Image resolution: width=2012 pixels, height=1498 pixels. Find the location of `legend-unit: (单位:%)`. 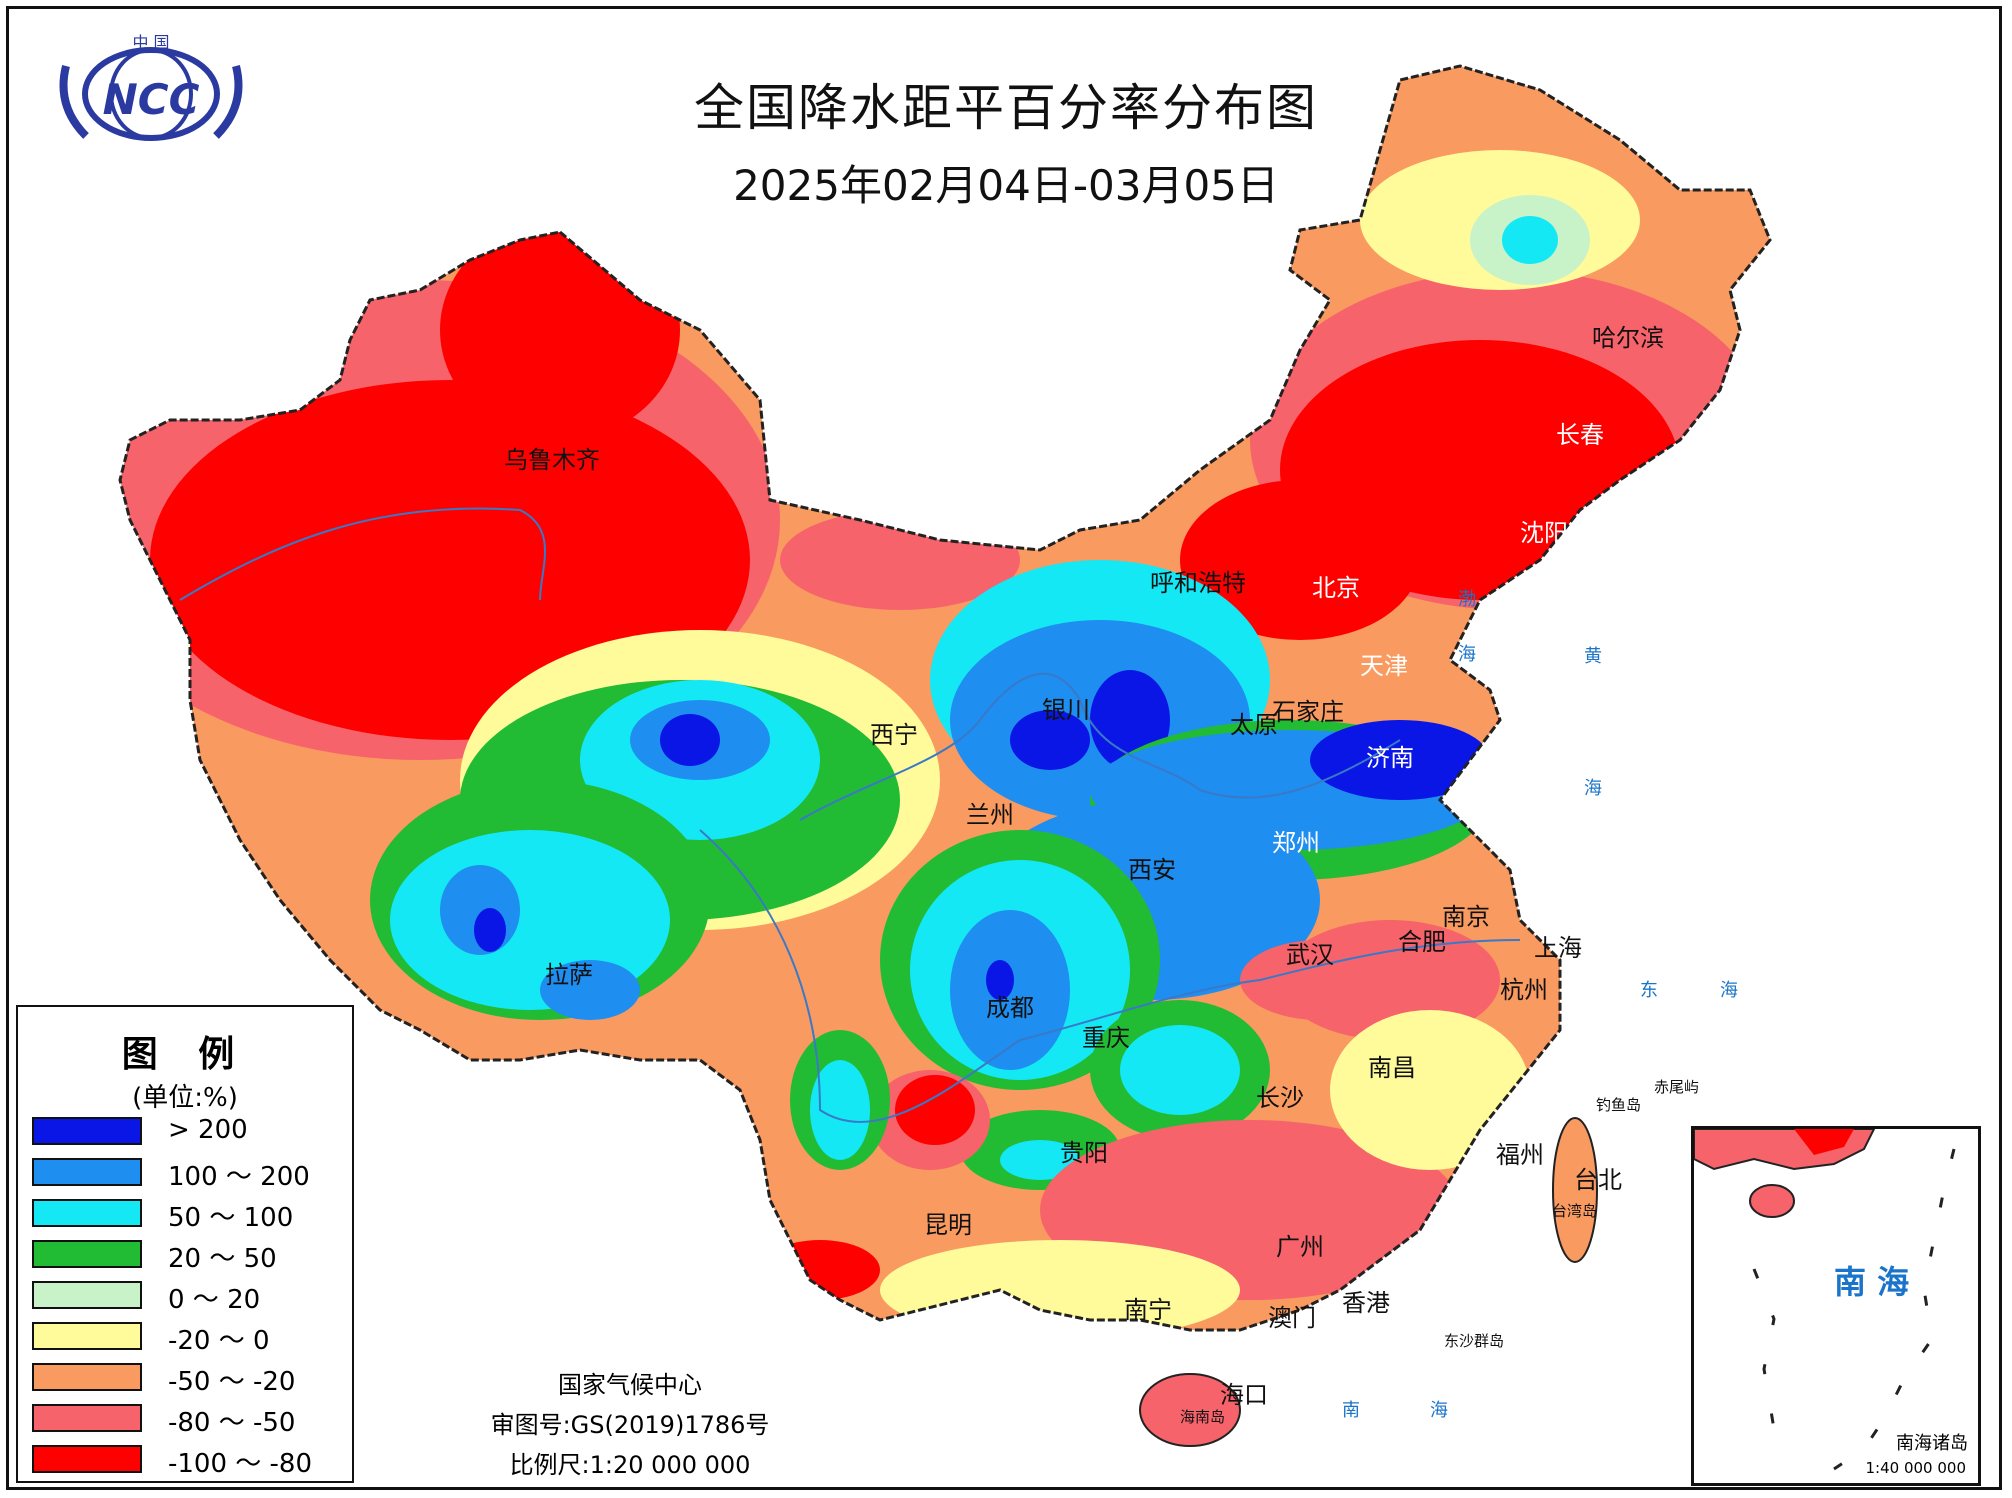

legend-unit: (单位:%) is located at coordinates (185, 1098).